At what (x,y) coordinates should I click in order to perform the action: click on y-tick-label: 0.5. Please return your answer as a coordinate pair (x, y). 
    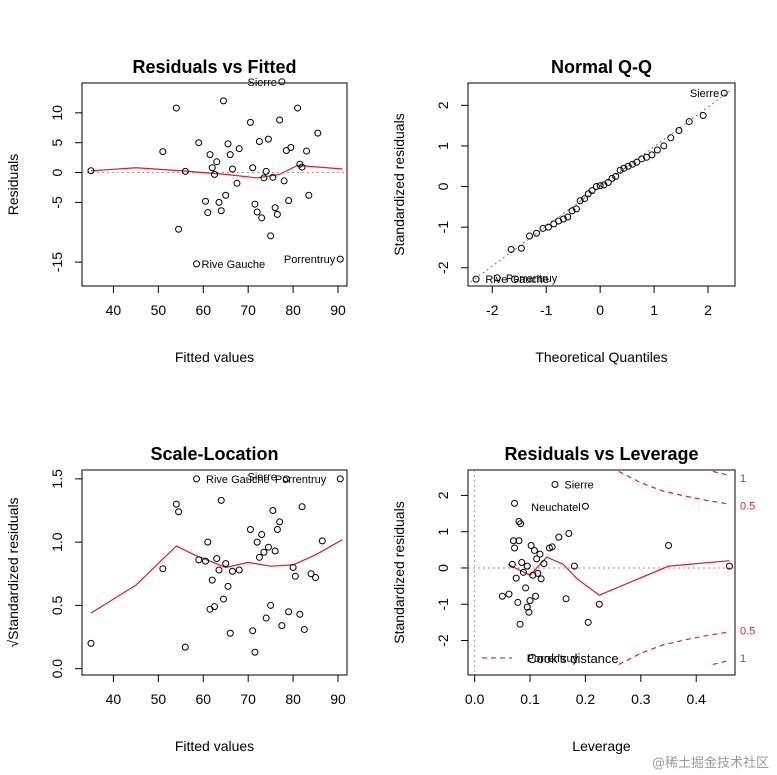
    Looking at the image, I should click on (57, 605).